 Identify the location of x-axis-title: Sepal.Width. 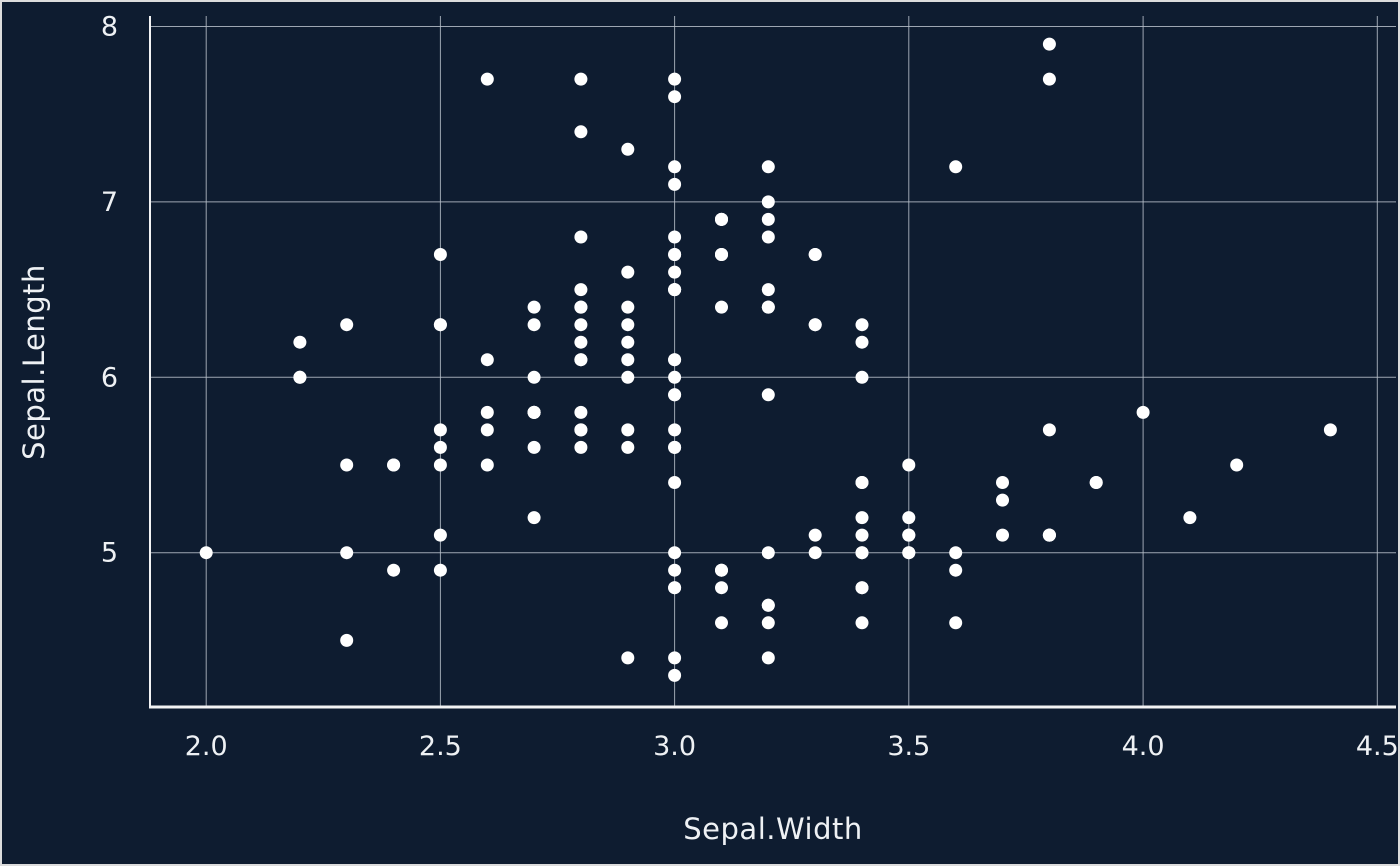
(773, 829).